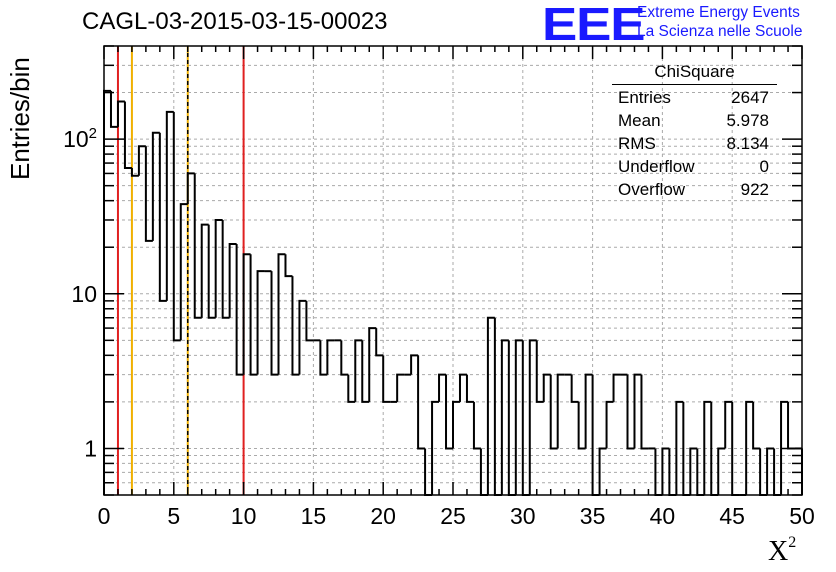  I want to click on stats-row: Underflow 0, so click(694, 166).